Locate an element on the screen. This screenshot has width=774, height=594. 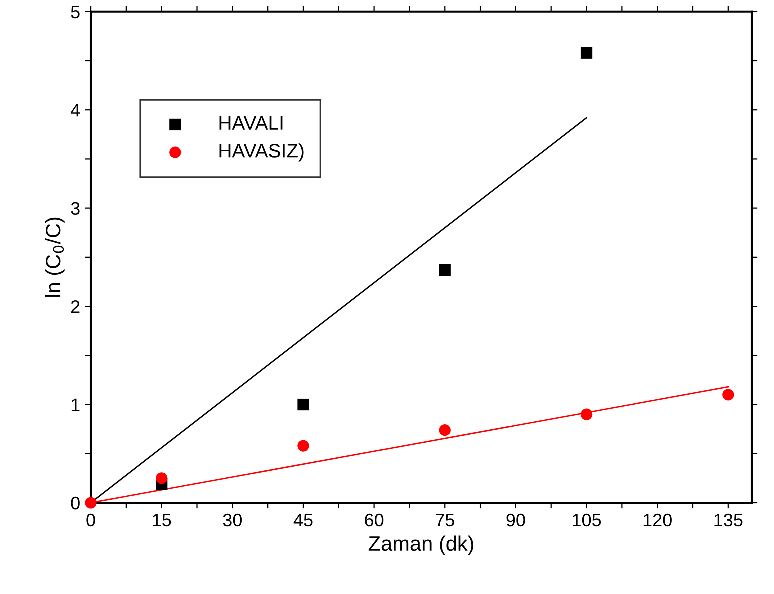
x-tick-label: 30 is located at coordinates (232, 520).